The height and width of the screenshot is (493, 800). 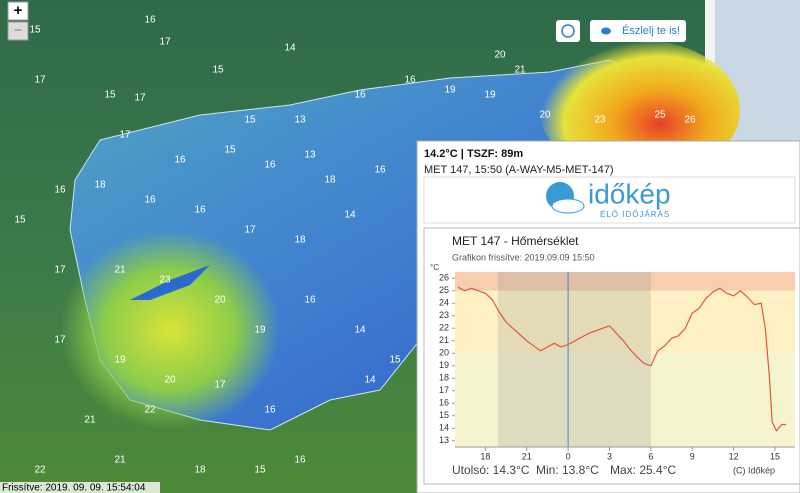 I want to click on temperature-line, so click(x=621, y=359).